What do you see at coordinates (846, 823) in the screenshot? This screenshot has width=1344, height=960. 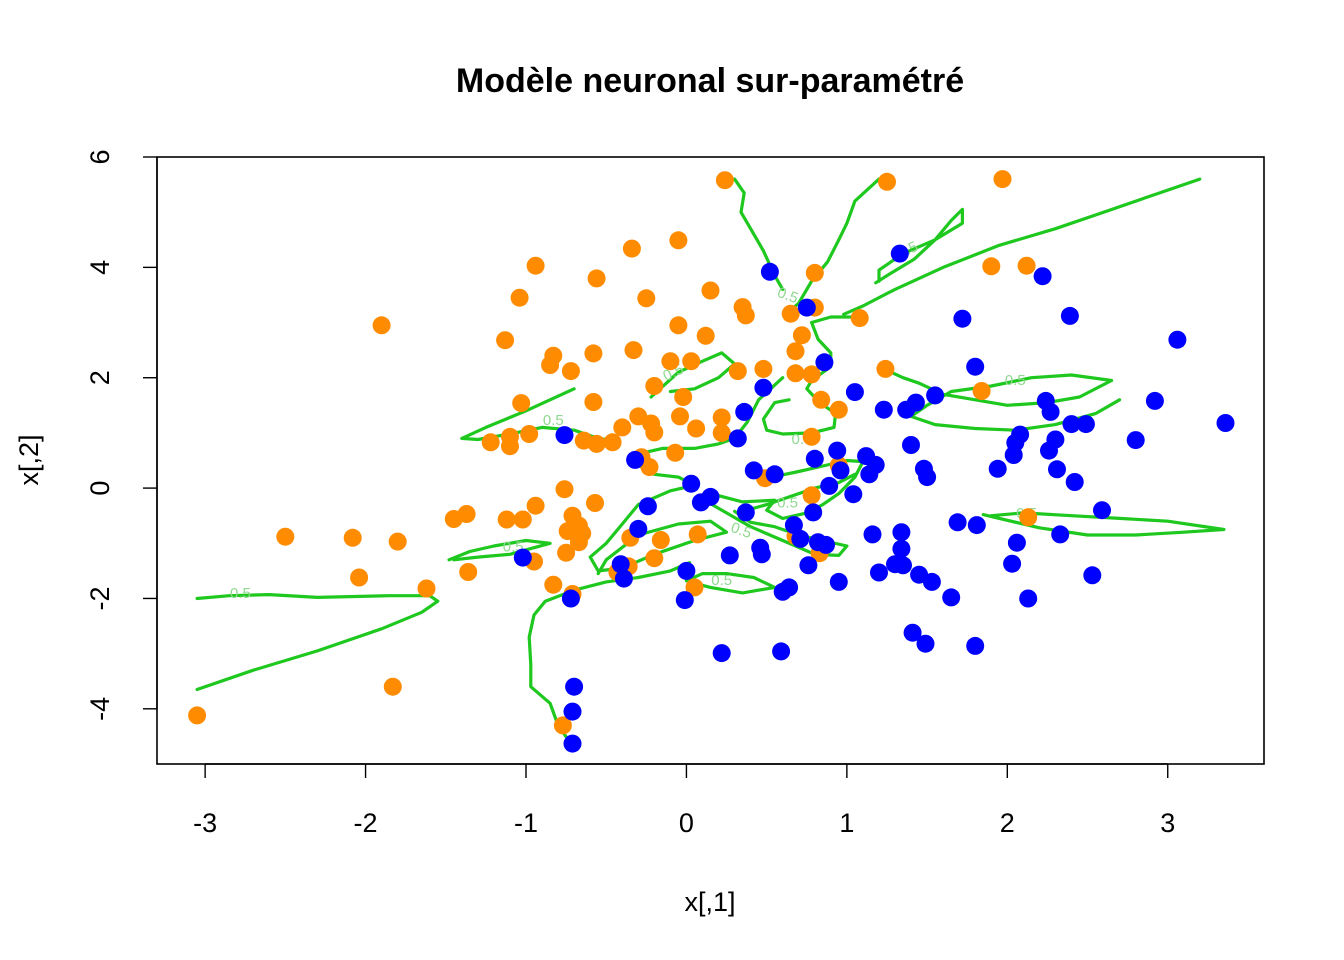 I see `x-tick-label: 1` at bounding box center [846, 823].